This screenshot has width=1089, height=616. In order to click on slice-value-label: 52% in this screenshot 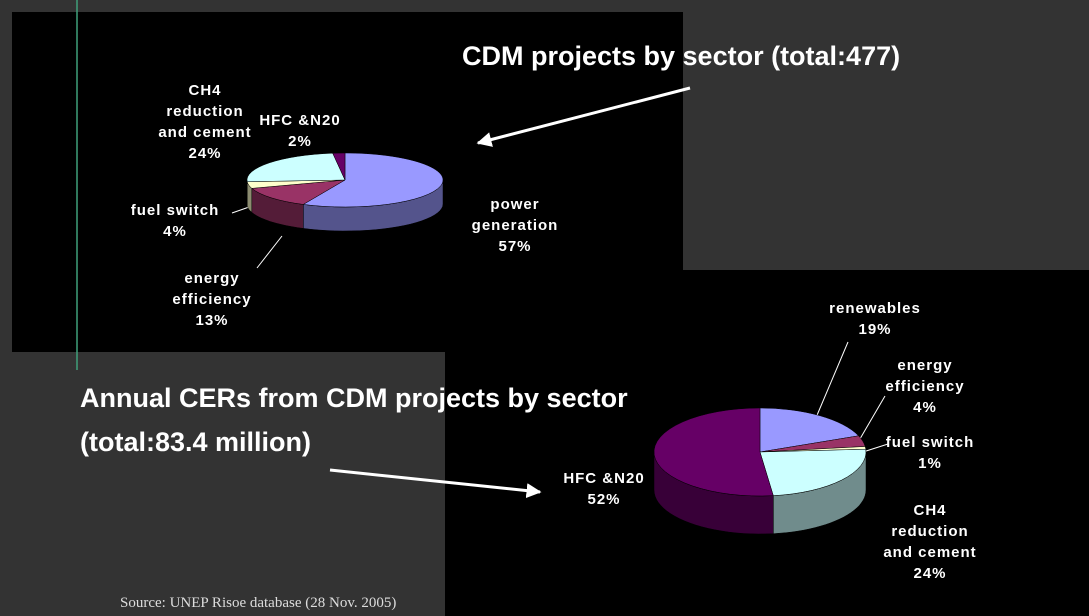, I will do `click(604, 499)`.